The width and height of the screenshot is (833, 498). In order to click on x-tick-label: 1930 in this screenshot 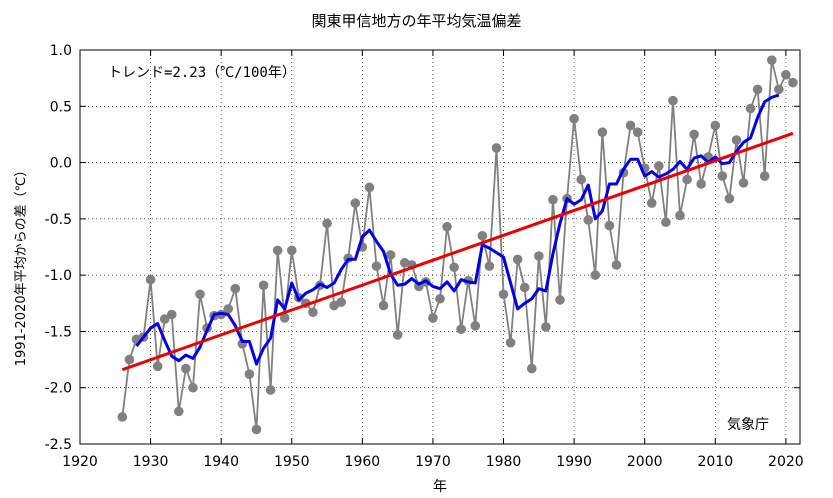, I will do `click(151, 462)`.